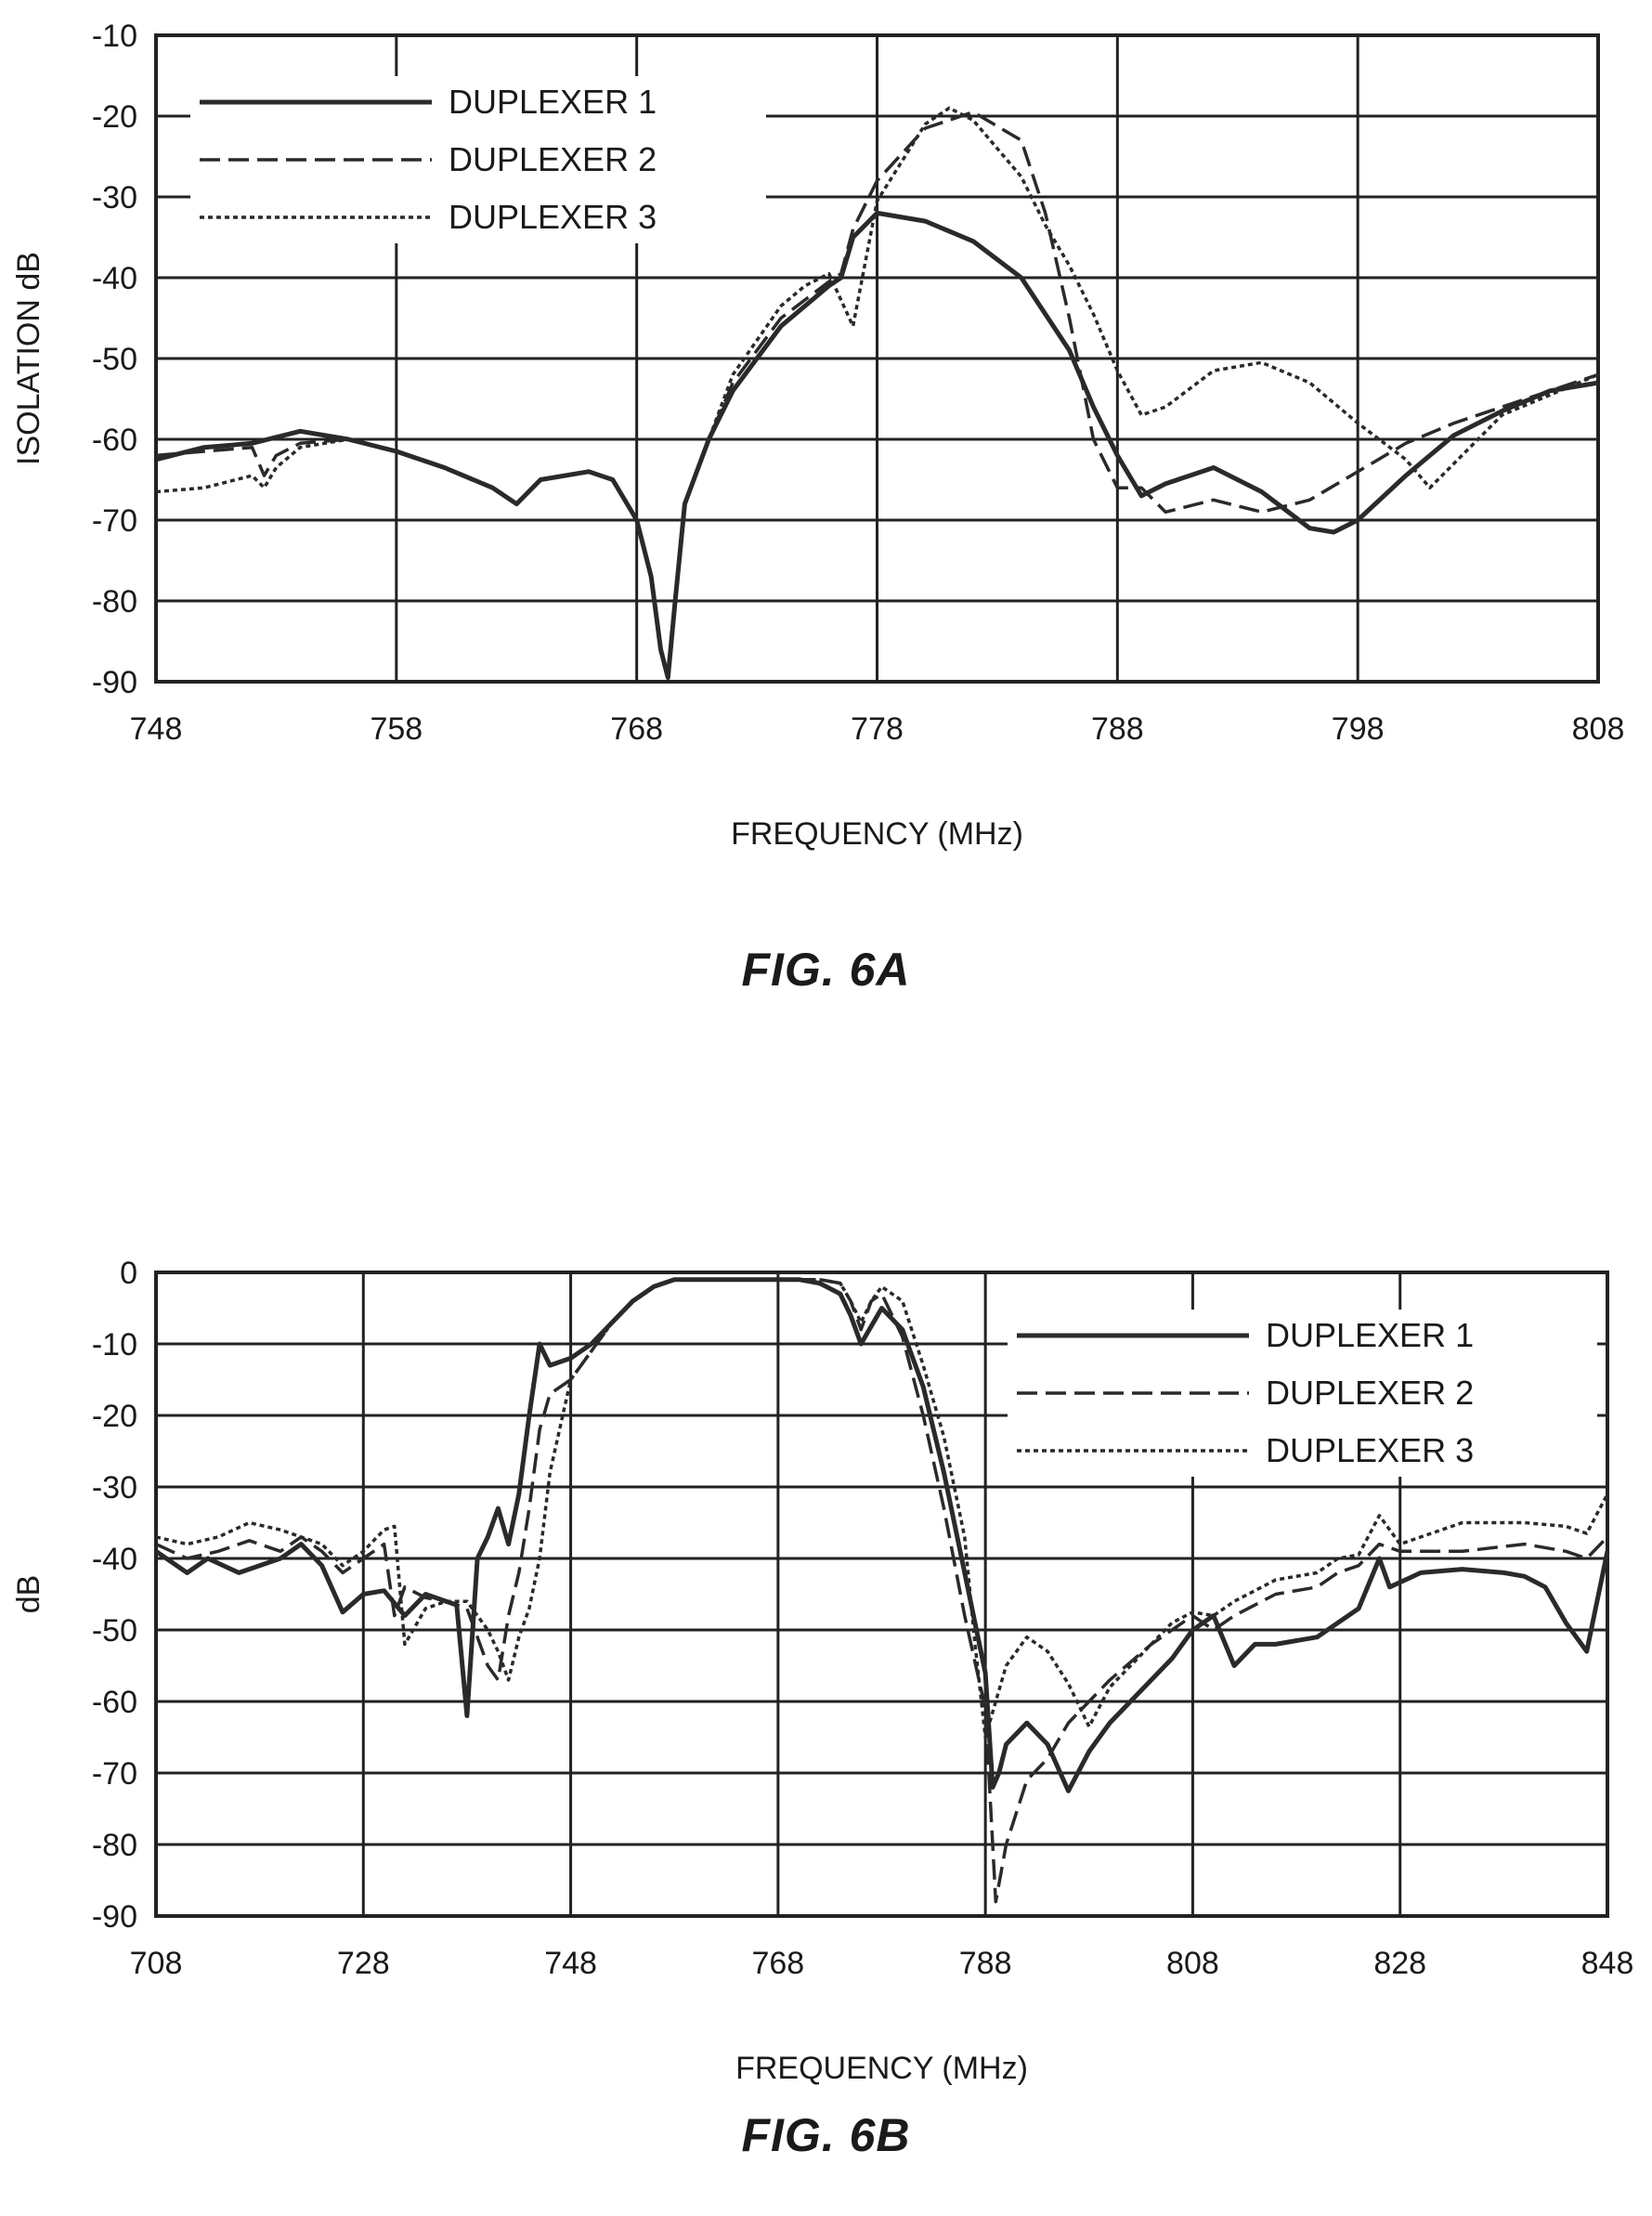 The height and width of the screenshot is (2216, 1652). What do you see at coordinates (1359, 729) in the screenshot?
I see `x-tick-label: 798` at bounding box center [1359, 729].